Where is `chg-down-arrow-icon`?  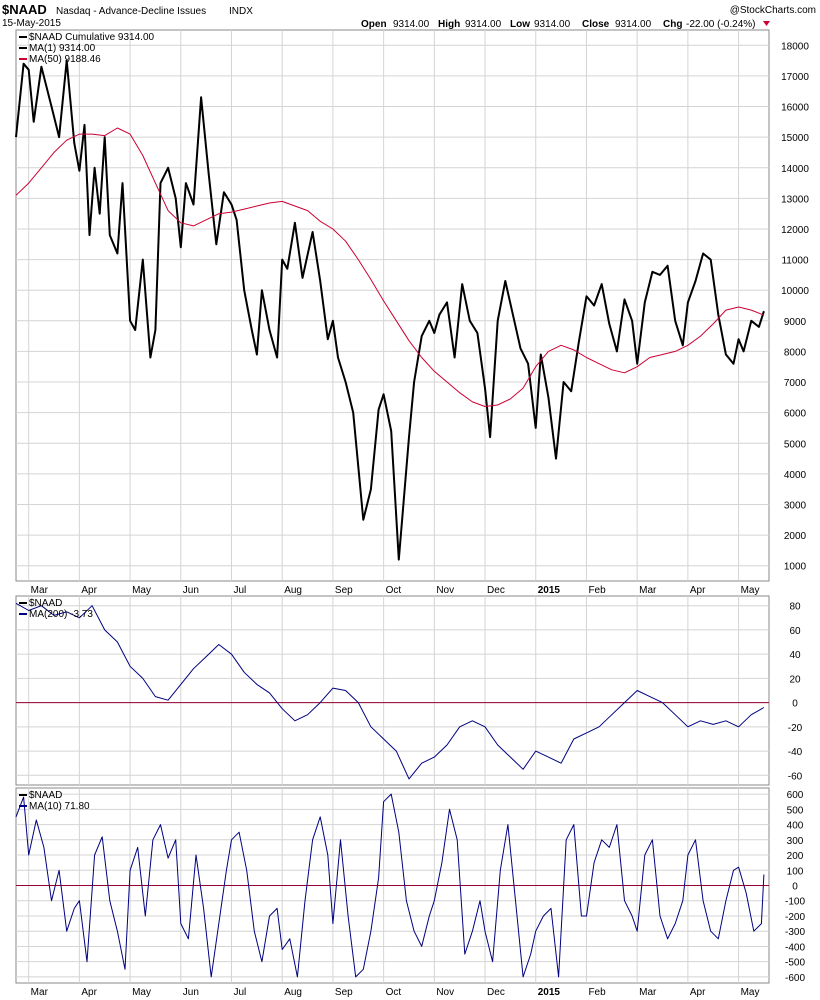
chg-down-arrow-icon is located at coordinates (766, 23).